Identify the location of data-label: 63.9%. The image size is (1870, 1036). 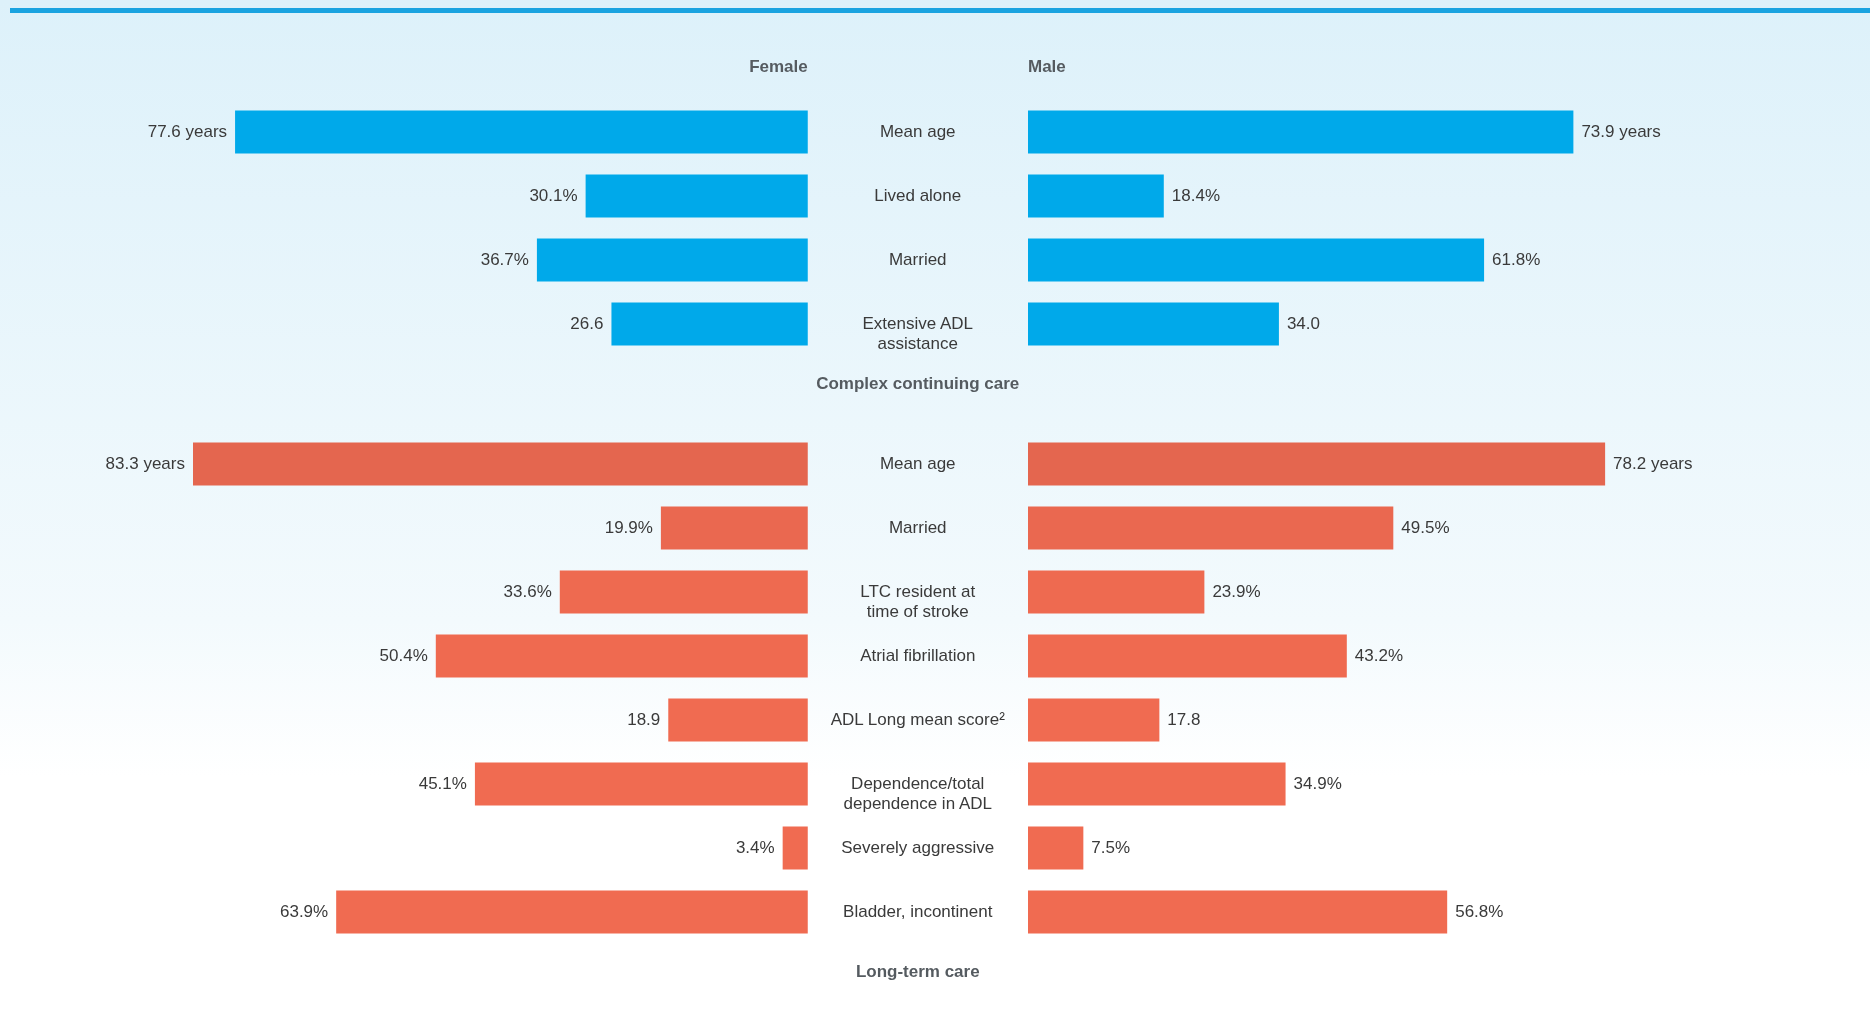
(304, 911).